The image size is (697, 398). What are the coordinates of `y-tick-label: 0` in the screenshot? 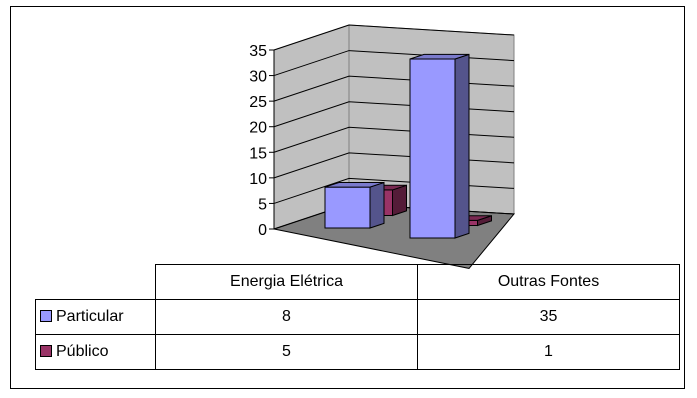 It's located at (262, 230).